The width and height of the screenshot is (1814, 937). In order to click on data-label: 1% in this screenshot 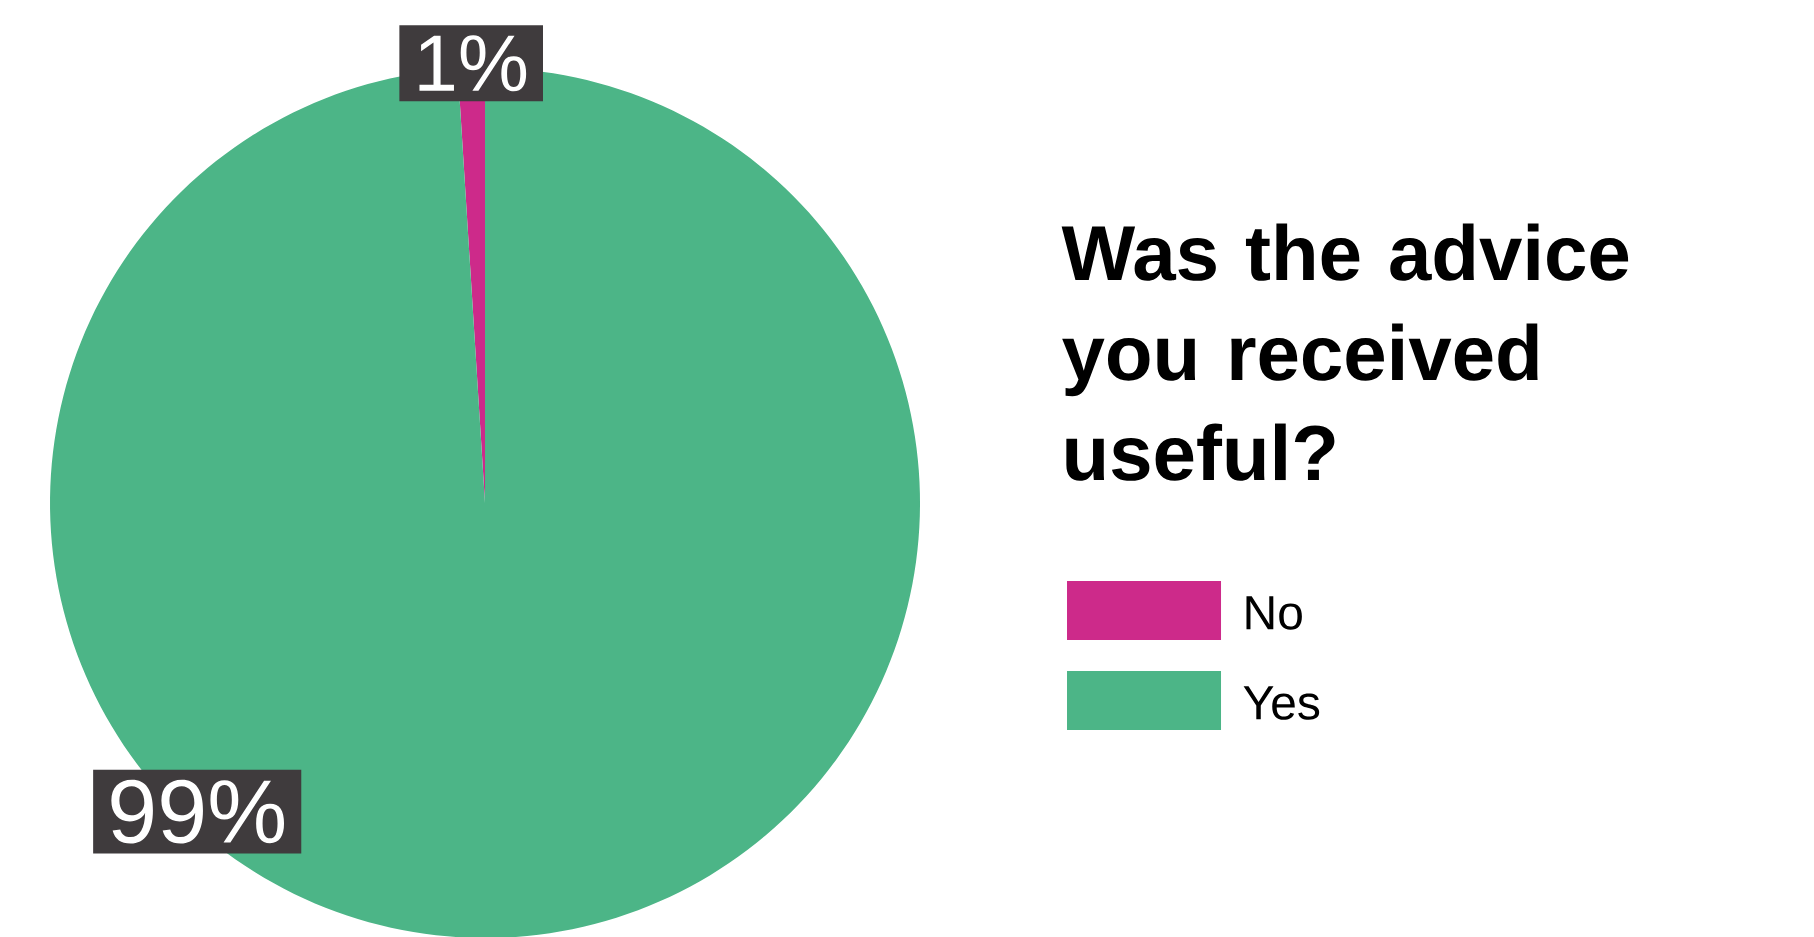, I will do `click(473, 63)`.